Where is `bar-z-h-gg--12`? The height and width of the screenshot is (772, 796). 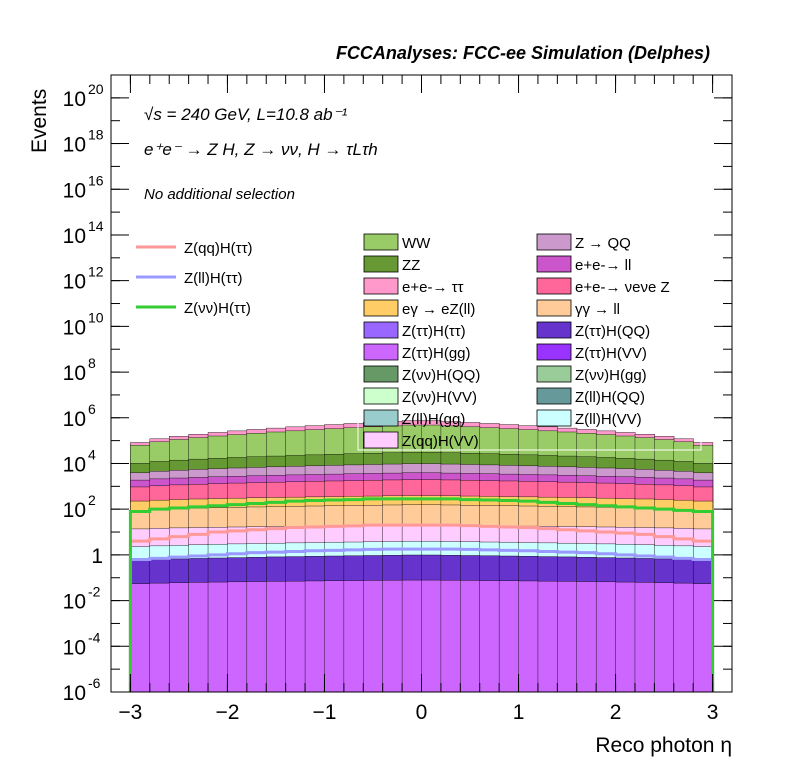 bar-z-h-gg--12 is located at coordinates (373, 636).